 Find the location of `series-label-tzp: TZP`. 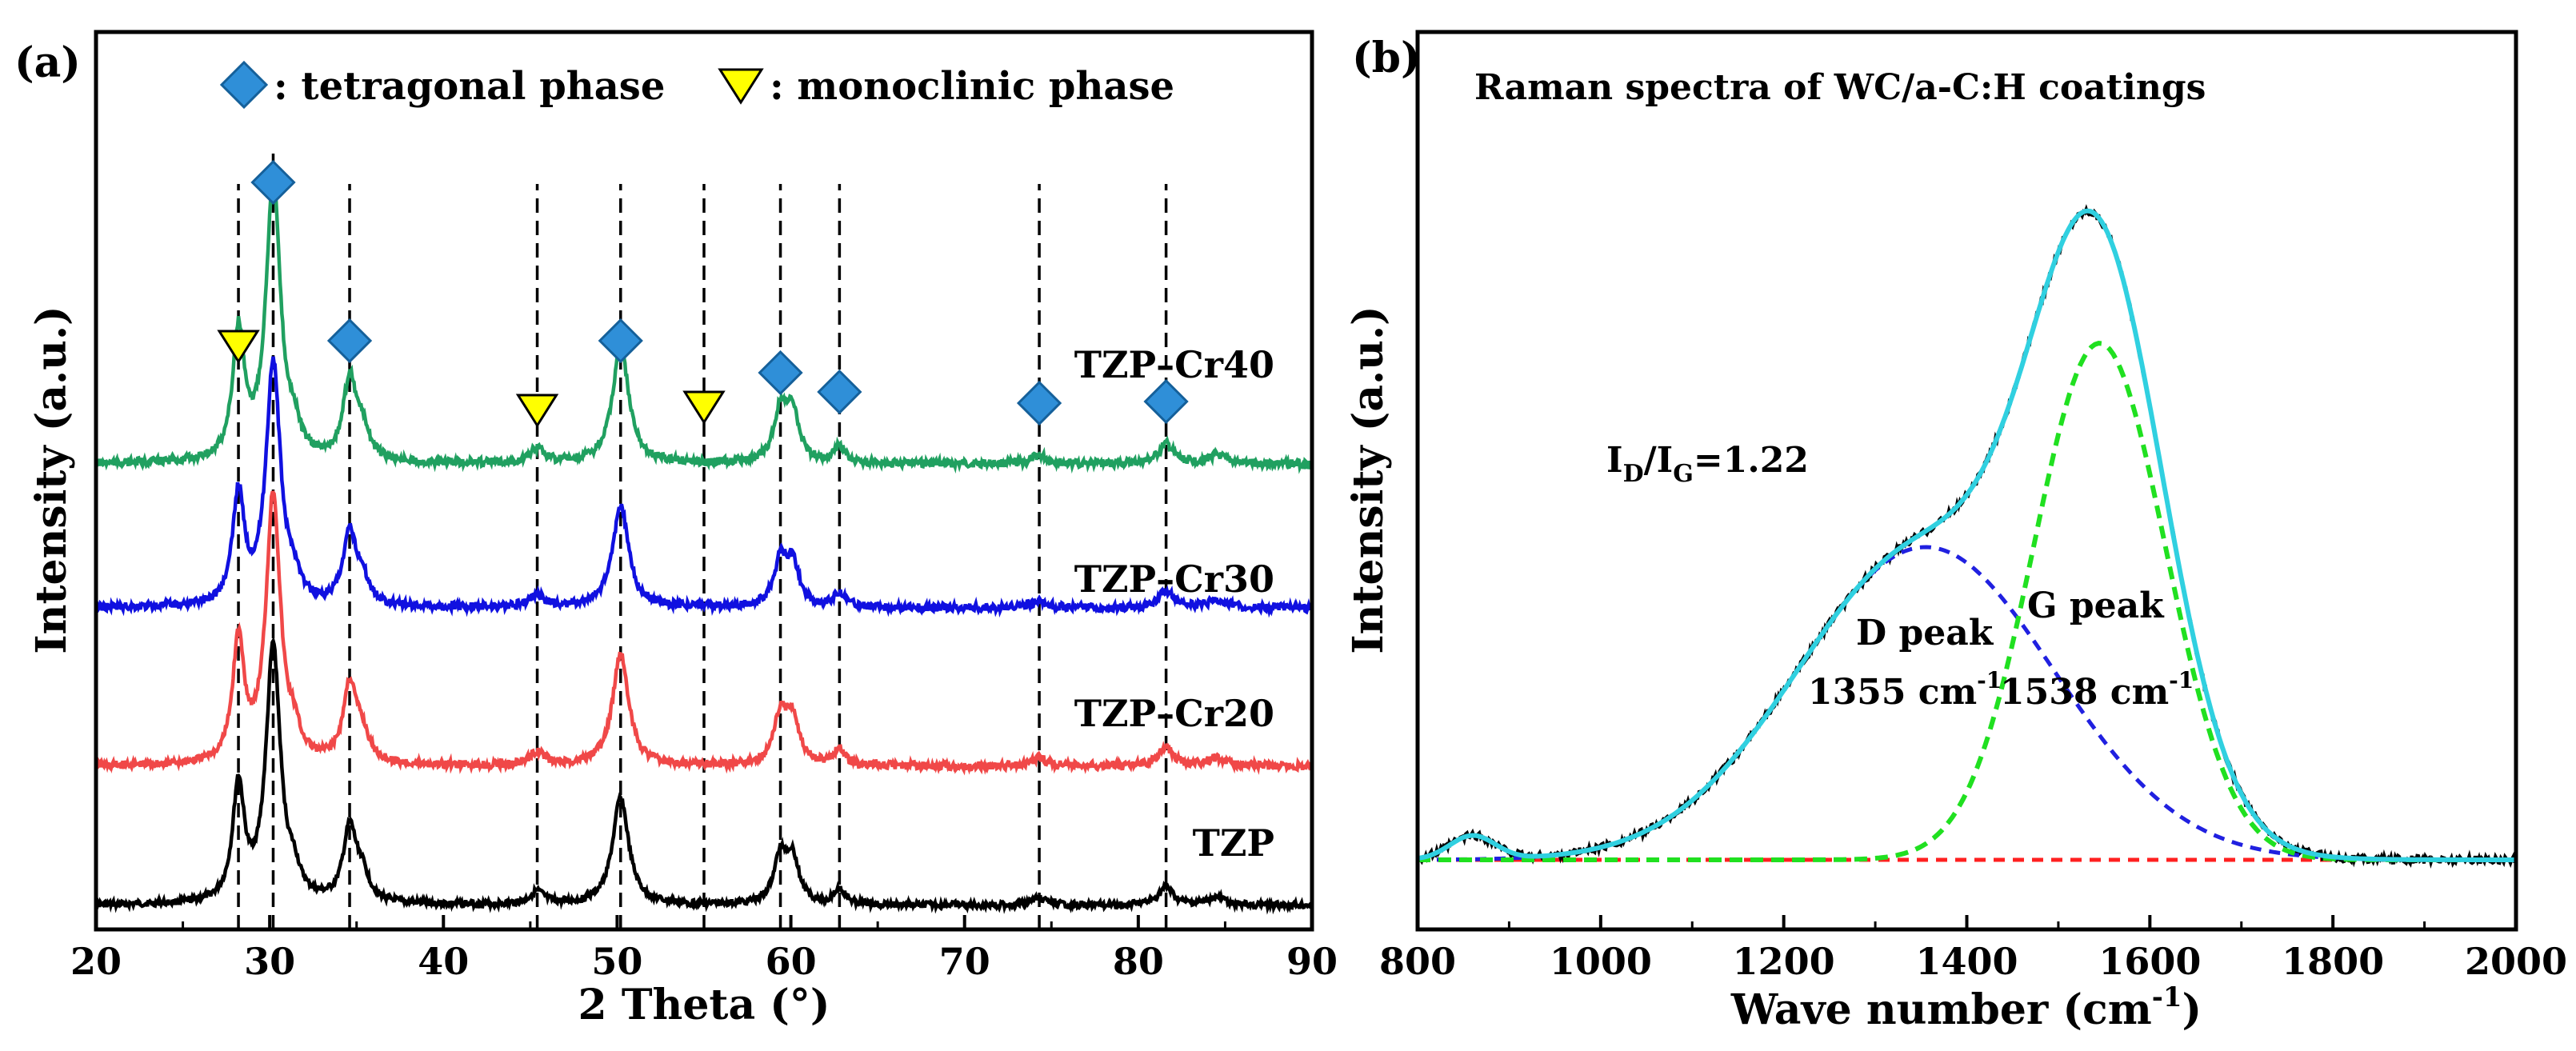

series-label-tzp: TZP is located at coordinates (1233, 843).